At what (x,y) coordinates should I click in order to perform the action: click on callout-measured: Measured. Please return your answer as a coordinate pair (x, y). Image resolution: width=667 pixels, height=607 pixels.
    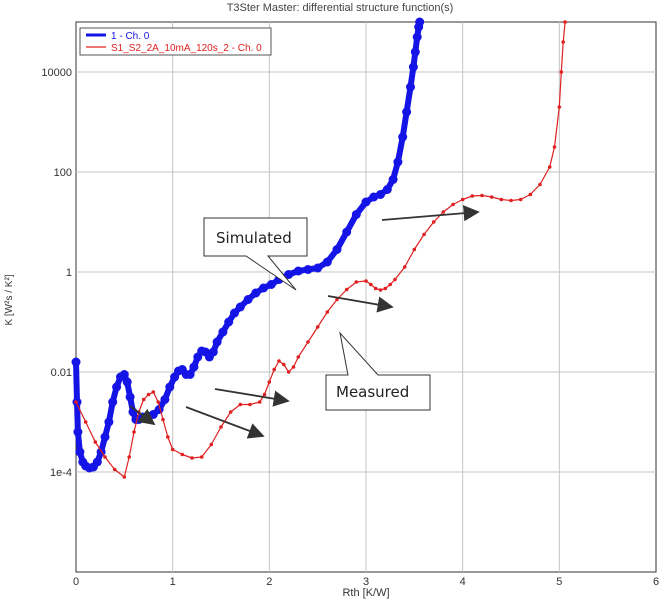
    Looking at the image, I should click on (378, 371).